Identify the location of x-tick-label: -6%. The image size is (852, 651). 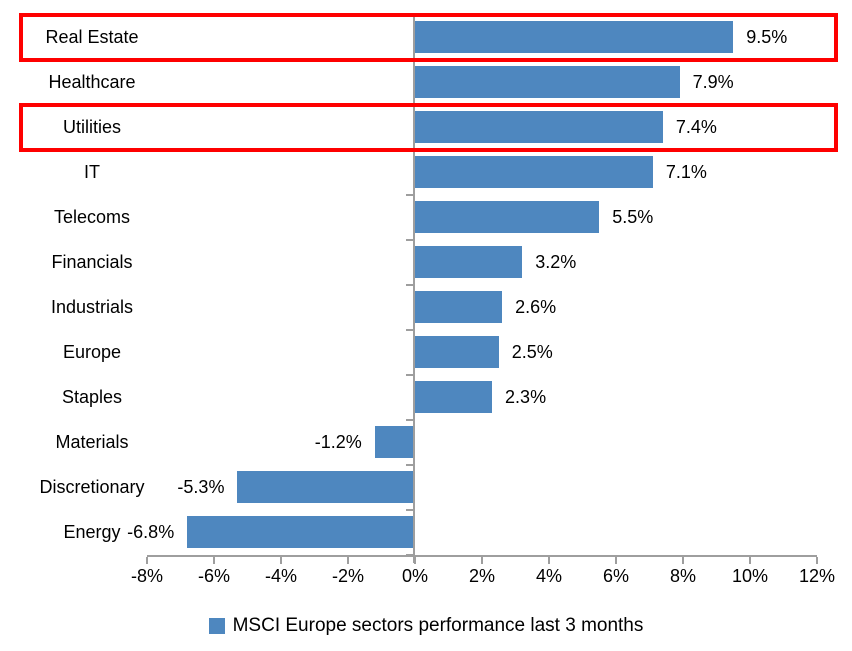
(213, 576).